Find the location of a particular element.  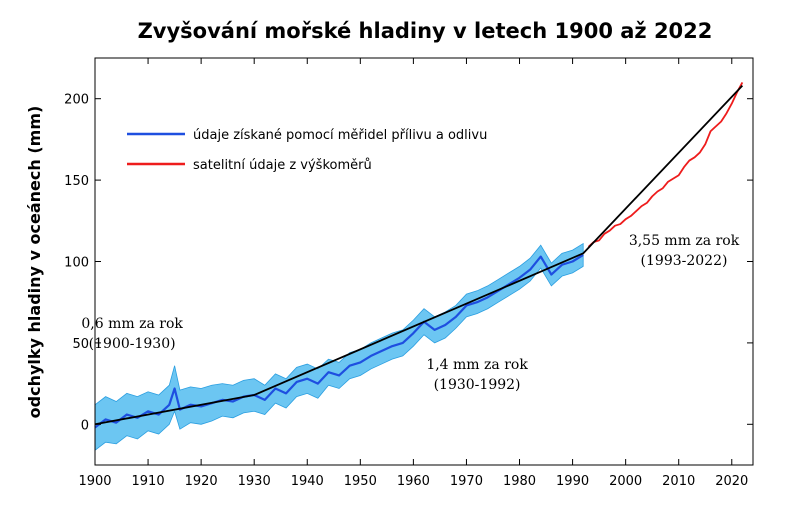

x-tick-label: 1970 is located at coordinates (466, 481).